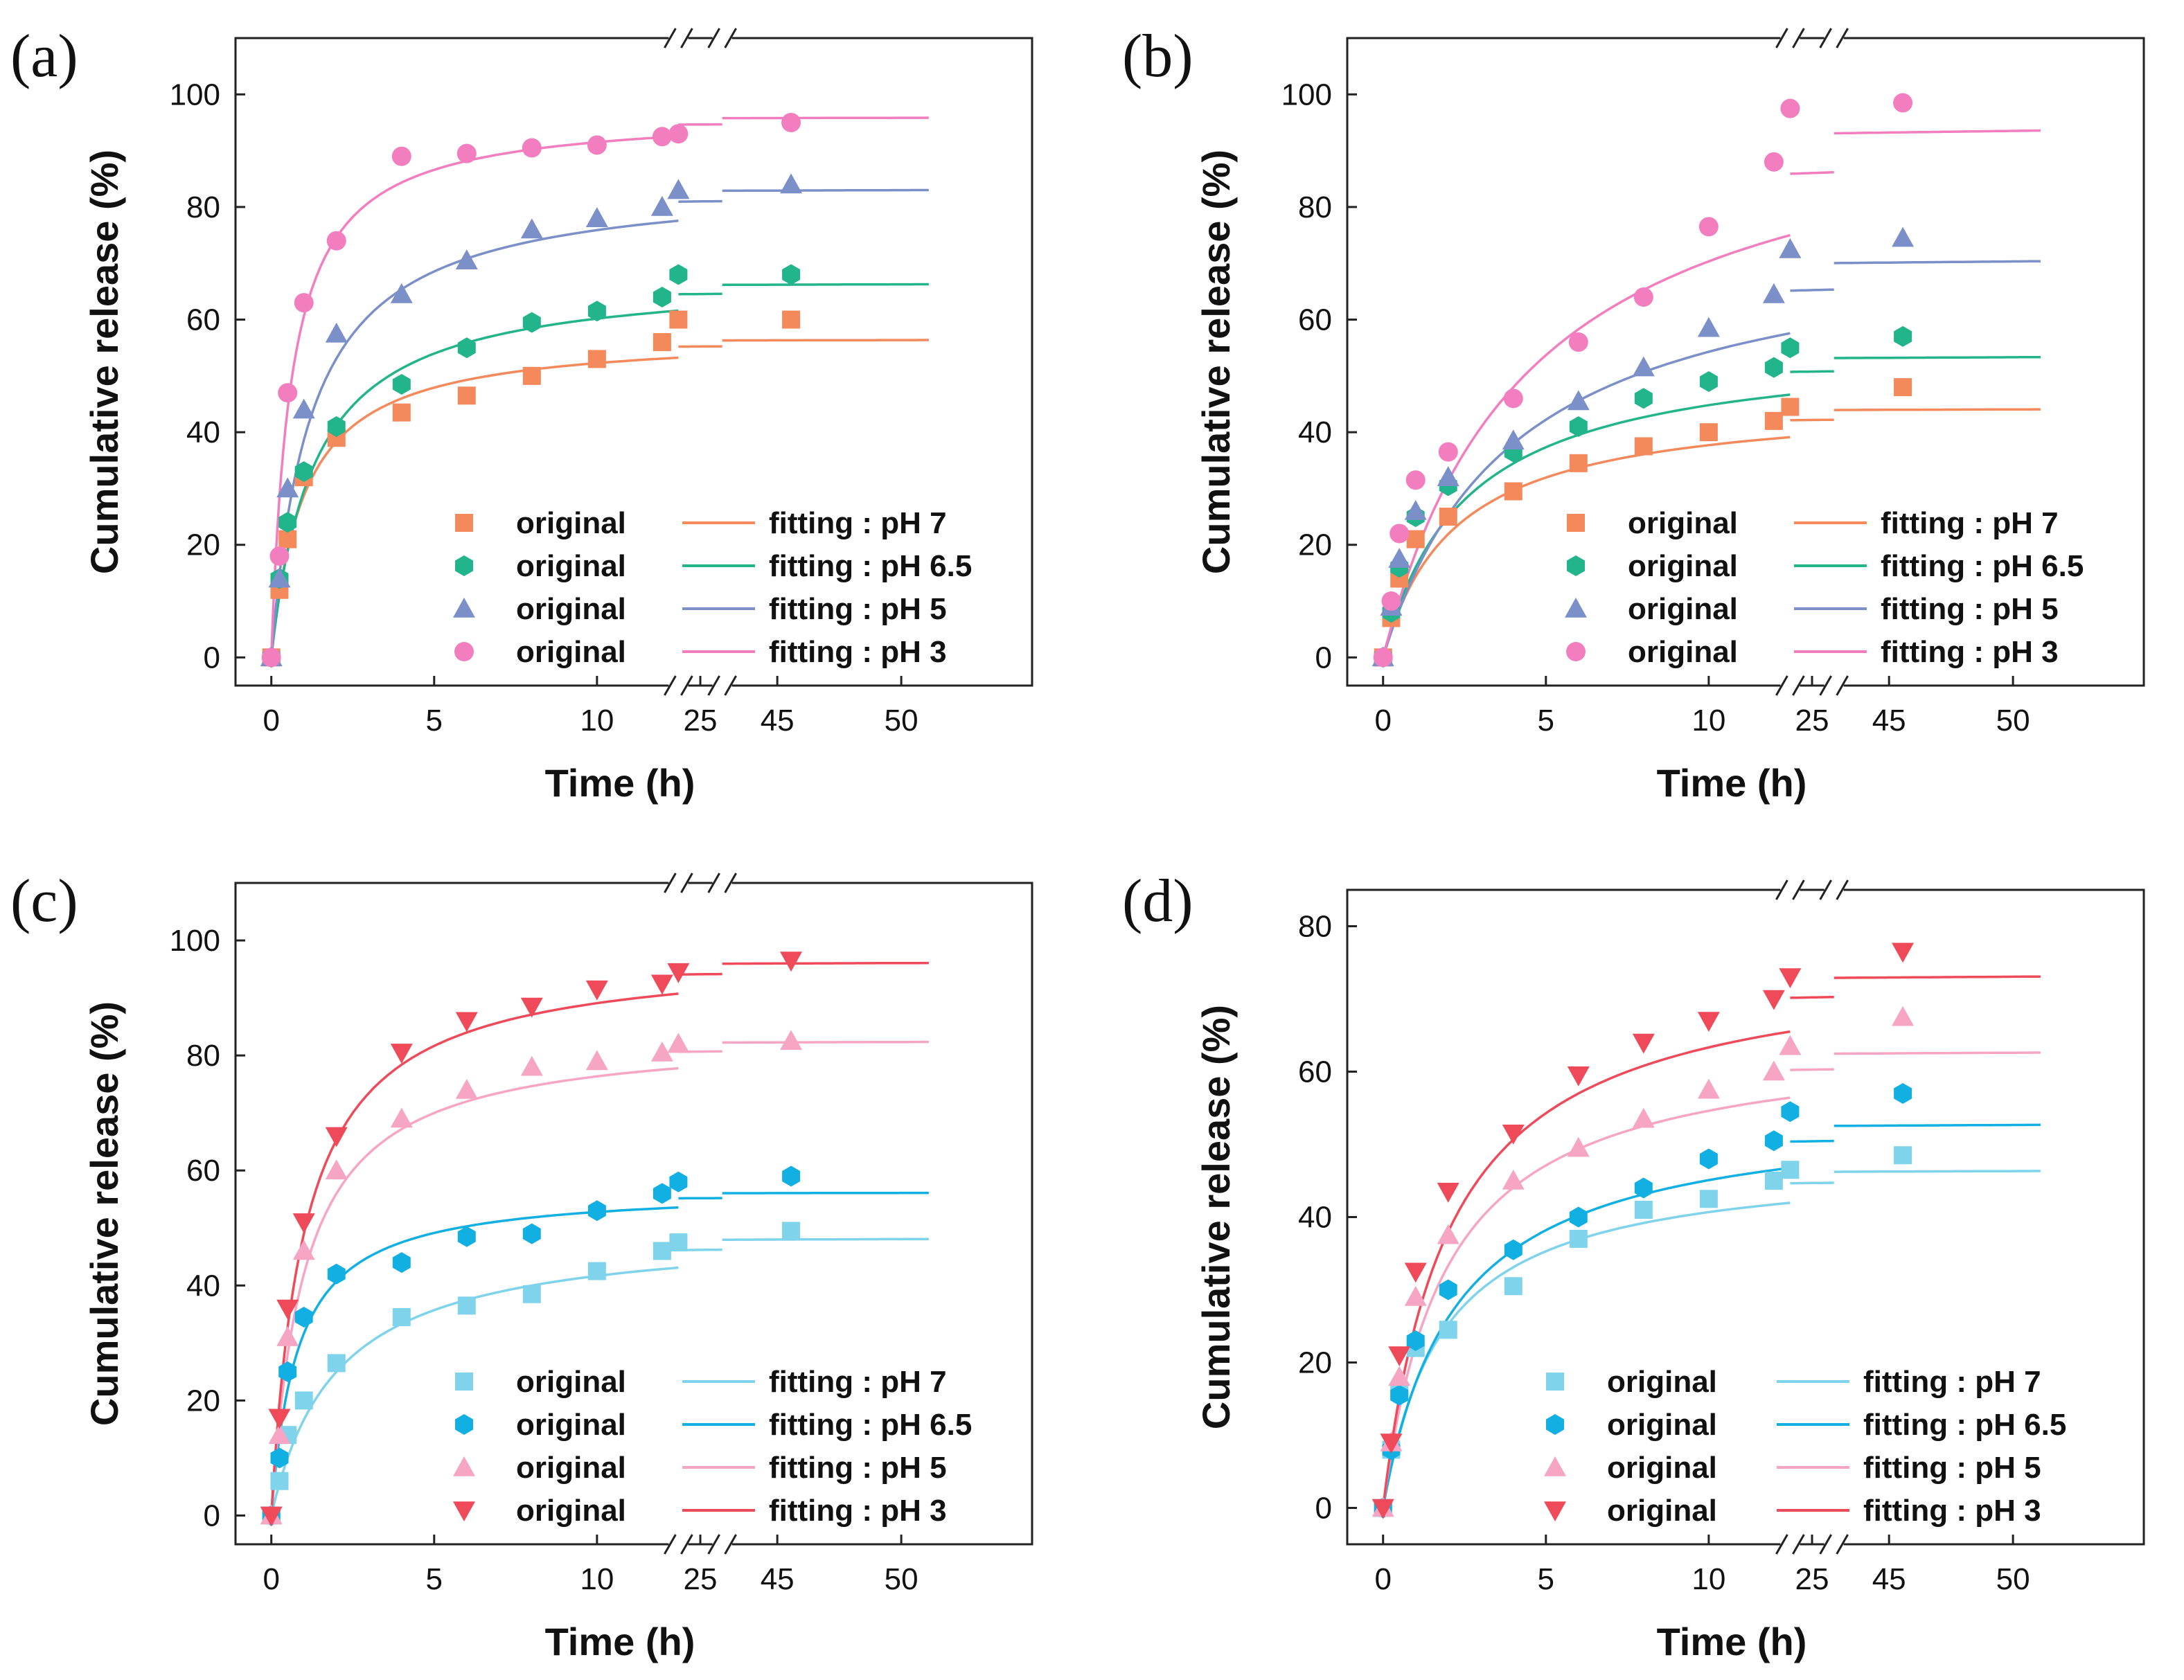 The width and height of the screenshot is (2184, 1680). What do you see at coordinates (1315, 320) in the screenshot?
I see `y-tick-label: 60` at bounding box center [1315, 320].